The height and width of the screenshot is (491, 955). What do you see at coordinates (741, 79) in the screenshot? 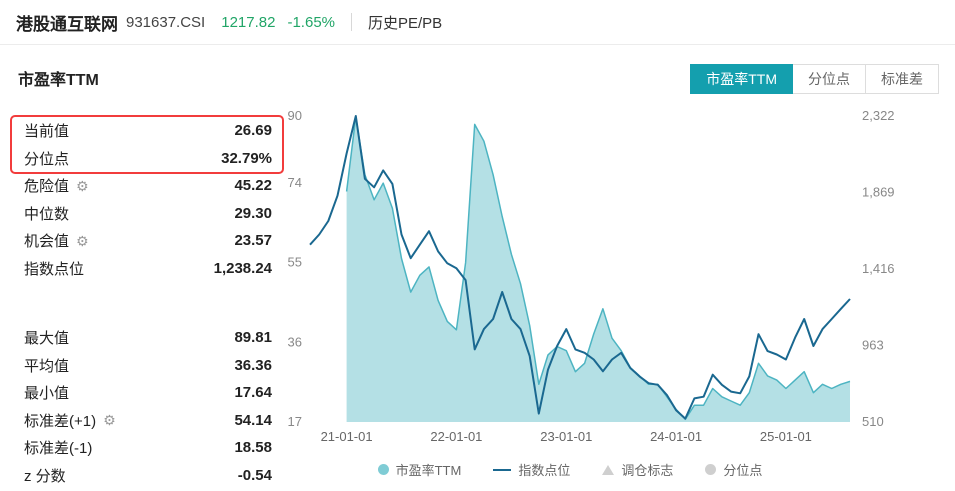
I see `tab-pe-ttm: 市盈率TTM` at bounding box center [741, 79].